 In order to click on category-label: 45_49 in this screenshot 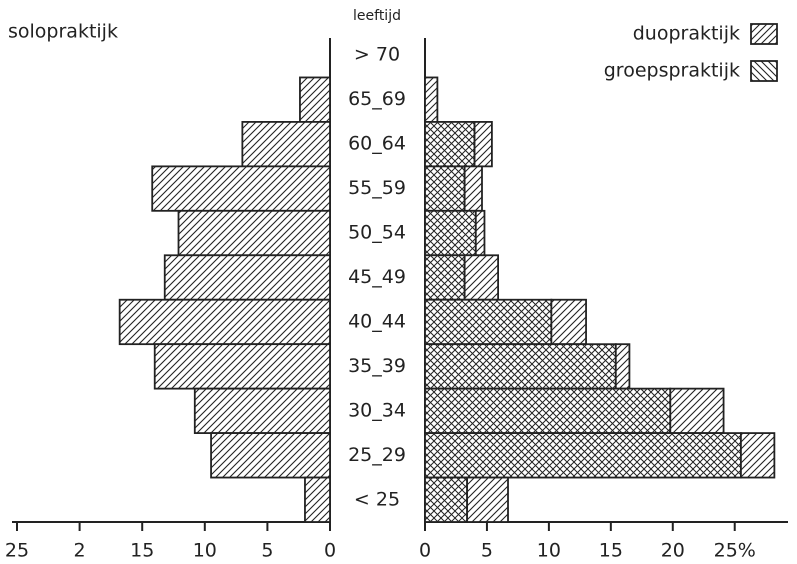, I will do `click(377, 277)`.